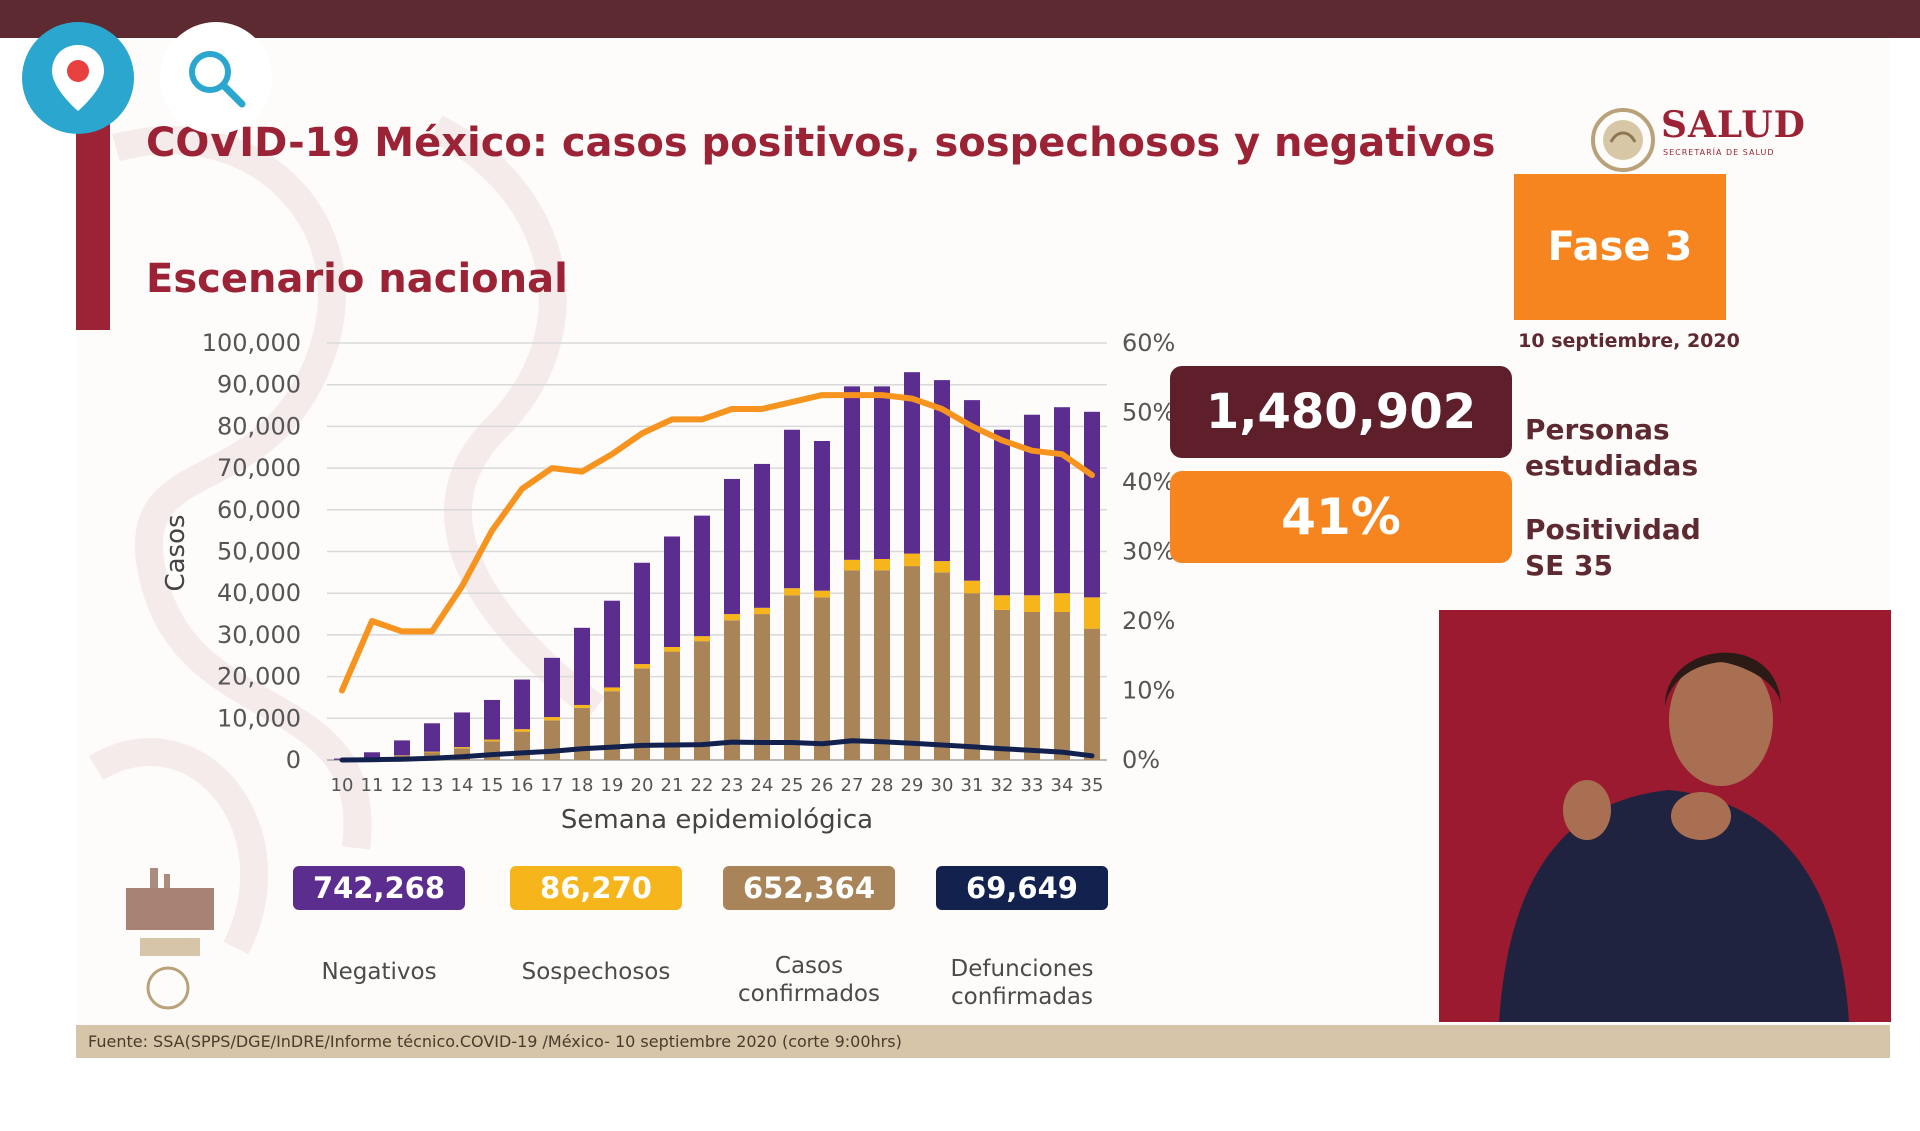 Image resolution: width=1920 pixels, height=1131 pixels. What do you see at coordinates (259, 718) in the screenshot?
I see `y-tick-label: 10,000` at bounding box center [259, 718].